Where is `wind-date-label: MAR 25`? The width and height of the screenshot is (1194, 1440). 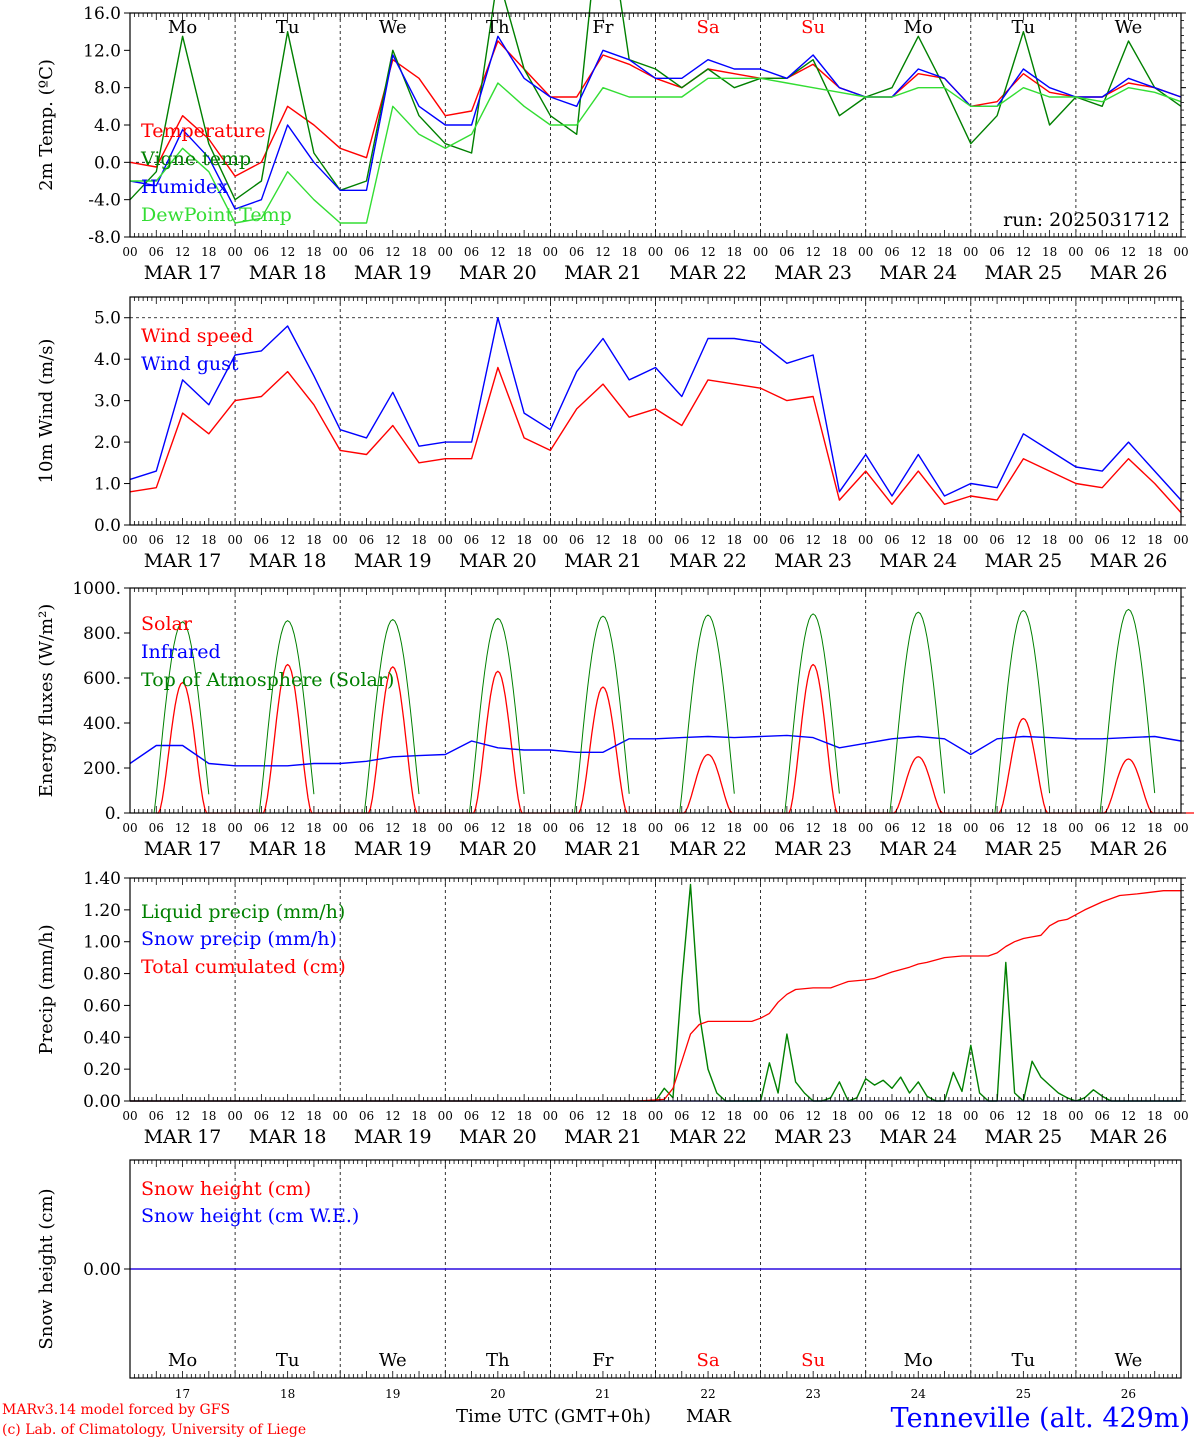
wind-date-label: MAR 25 is located at coordinates (1023, 561).